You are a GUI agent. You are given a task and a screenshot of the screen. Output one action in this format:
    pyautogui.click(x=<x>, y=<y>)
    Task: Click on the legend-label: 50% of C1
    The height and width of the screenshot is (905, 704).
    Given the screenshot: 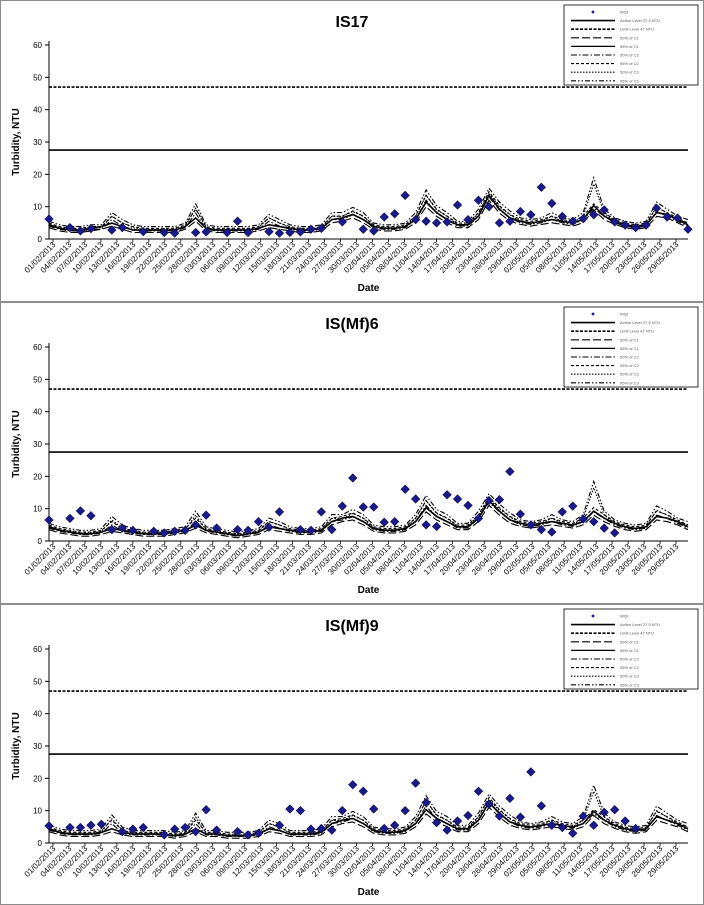 What is the action you would take?
    pyautogui.click(x=629, y=339)
    